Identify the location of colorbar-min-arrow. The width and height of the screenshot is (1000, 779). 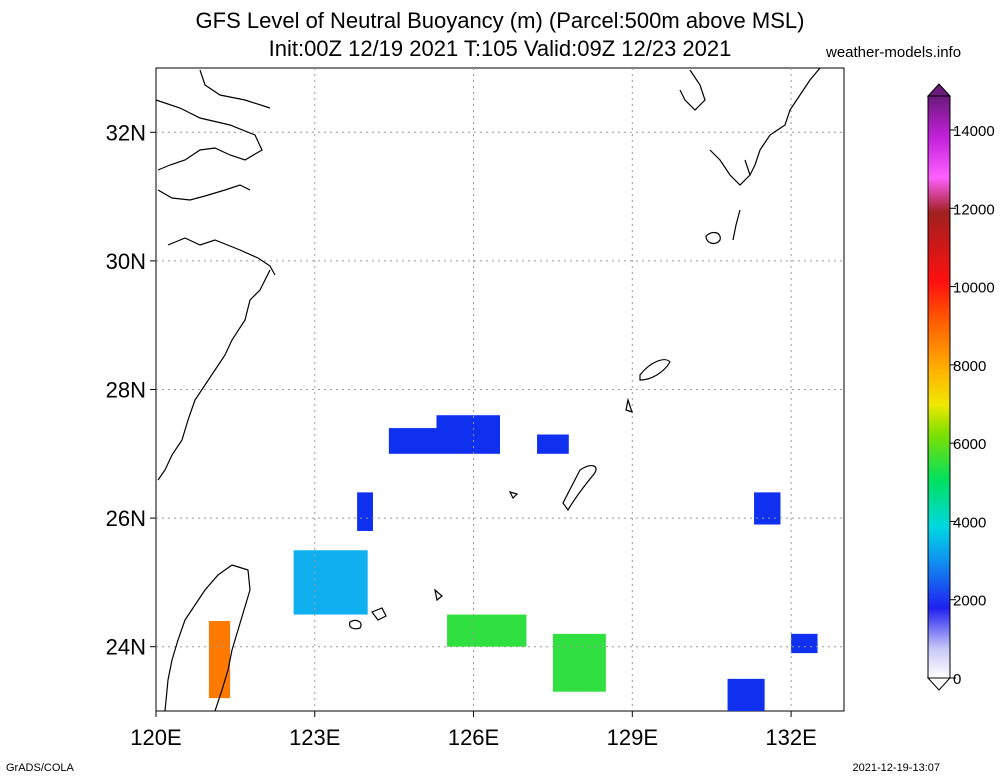
(939, 684).